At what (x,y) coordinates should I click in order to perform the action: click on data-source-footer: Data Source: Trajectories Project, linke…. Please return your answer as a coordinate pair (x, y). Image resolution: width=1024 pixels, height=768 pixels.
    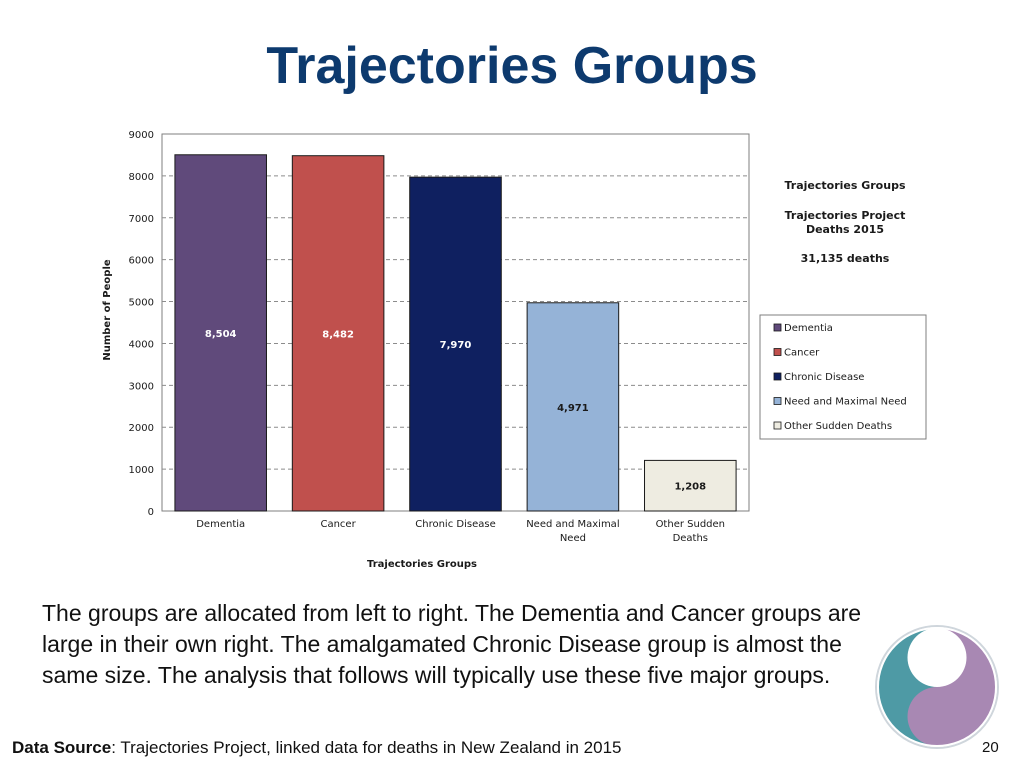
    Looking at the image, I should click on (317, 748).